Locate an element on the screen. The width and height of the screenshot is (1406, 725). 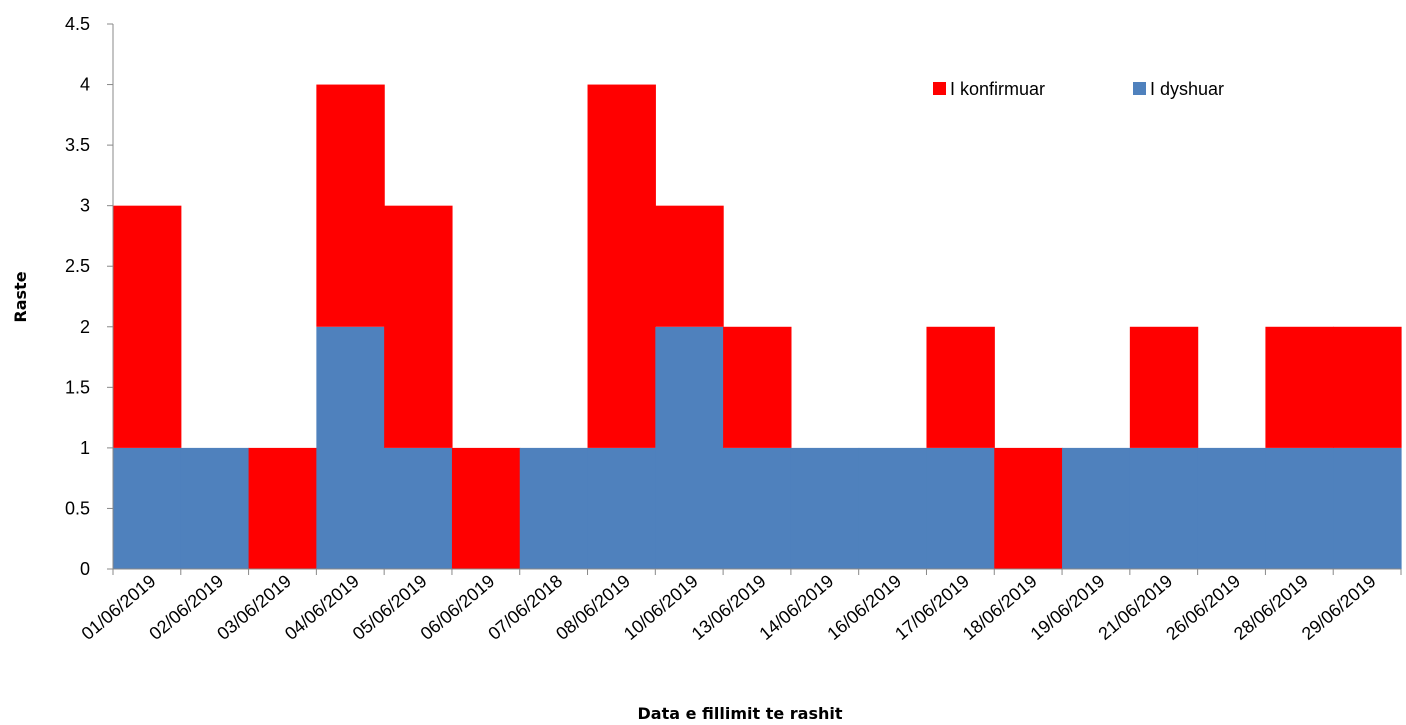
x-tick-label: 16/06/2019 is located at coordinates (864, 607).